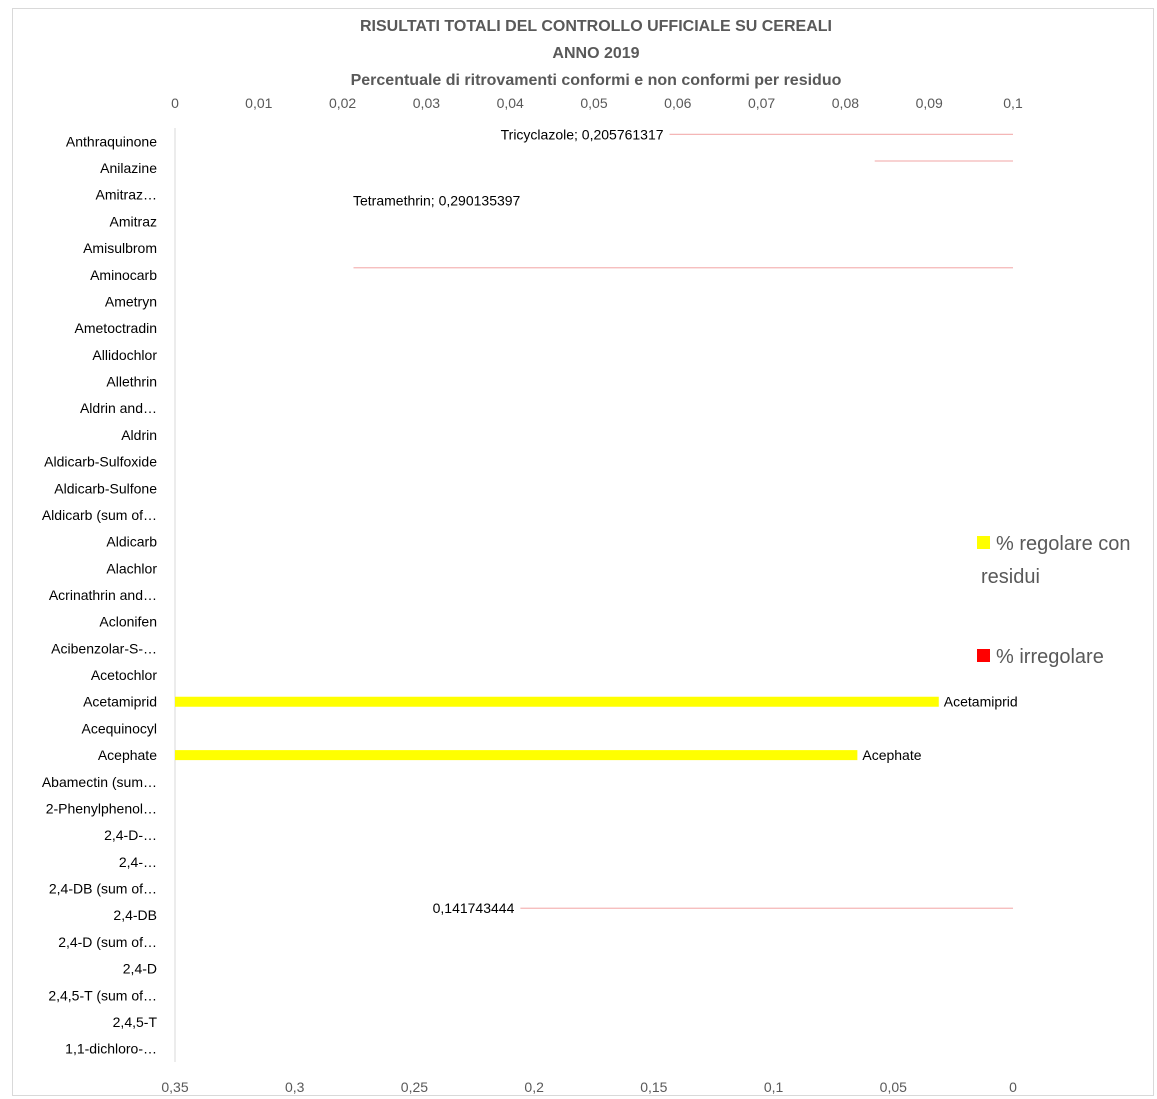 The height and width of the screenshot is (1099, 1157). I want to click on category-label: Amisulbrom, so click(120, 248).